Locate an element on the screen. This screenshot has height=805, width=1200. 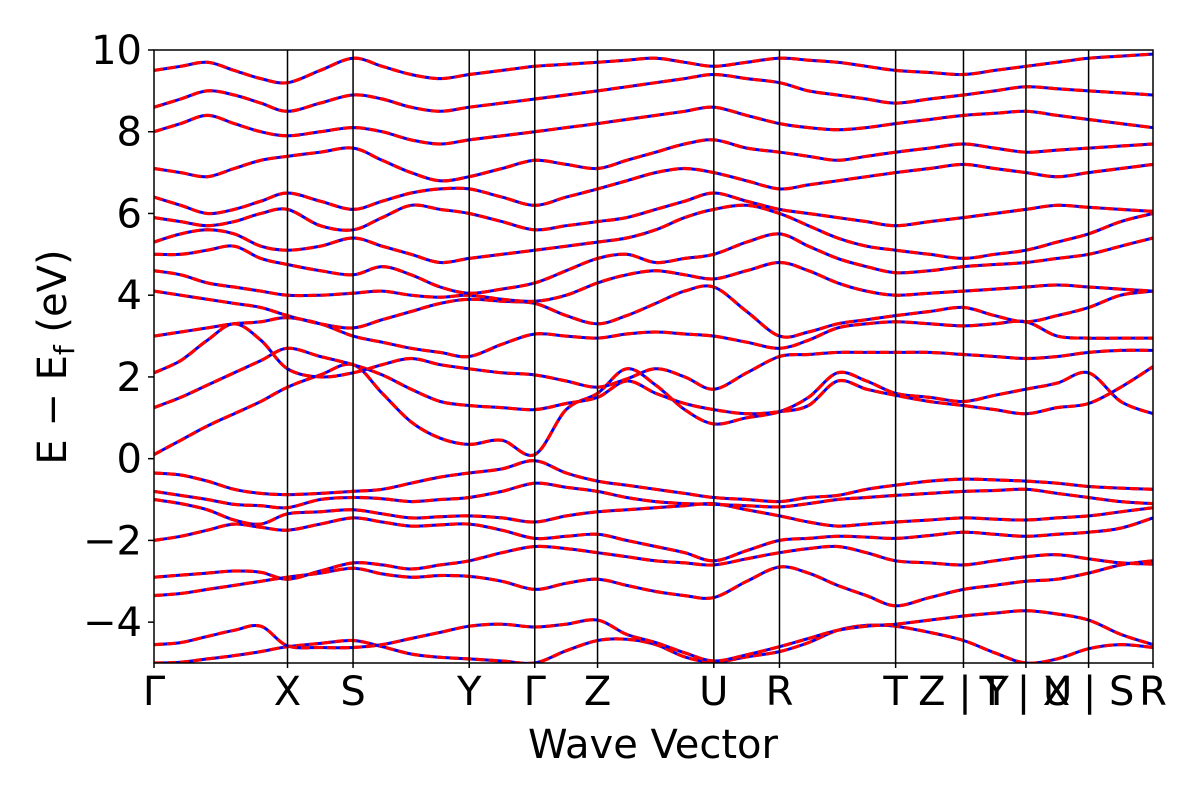
y-axis-label: E − Ef (eV) is located at coordinates (55, 356).